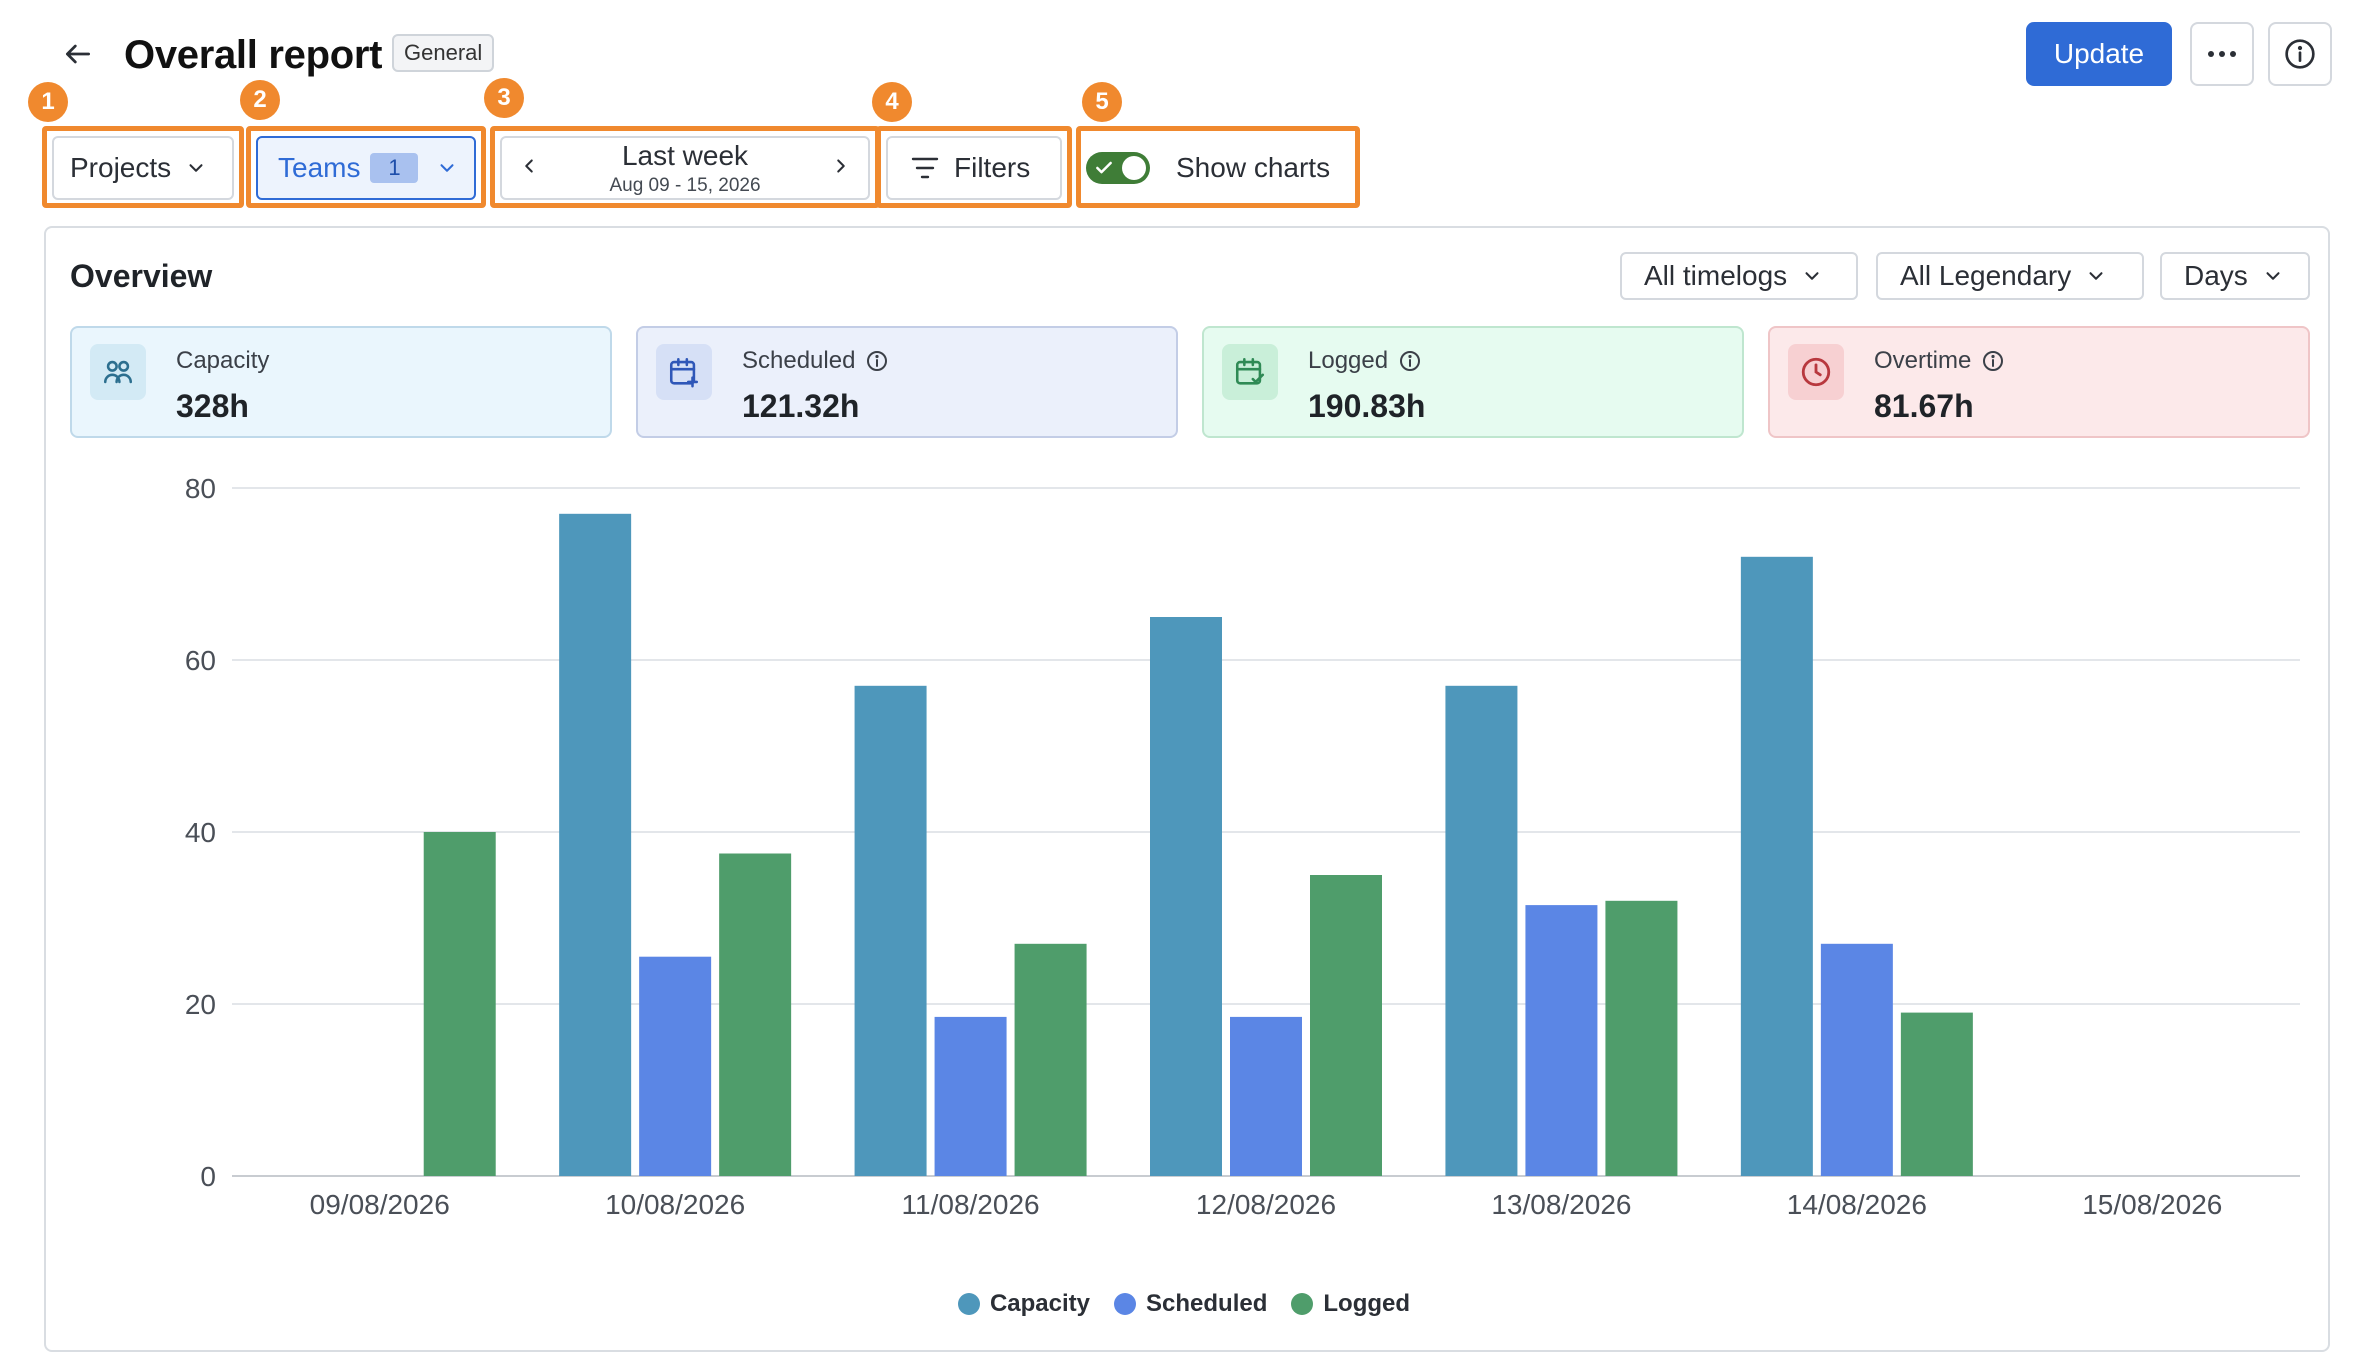 The width and height of the screenshot is (2368, 1364). I want to click on teams-count-badge: 1, so click(394, 168).